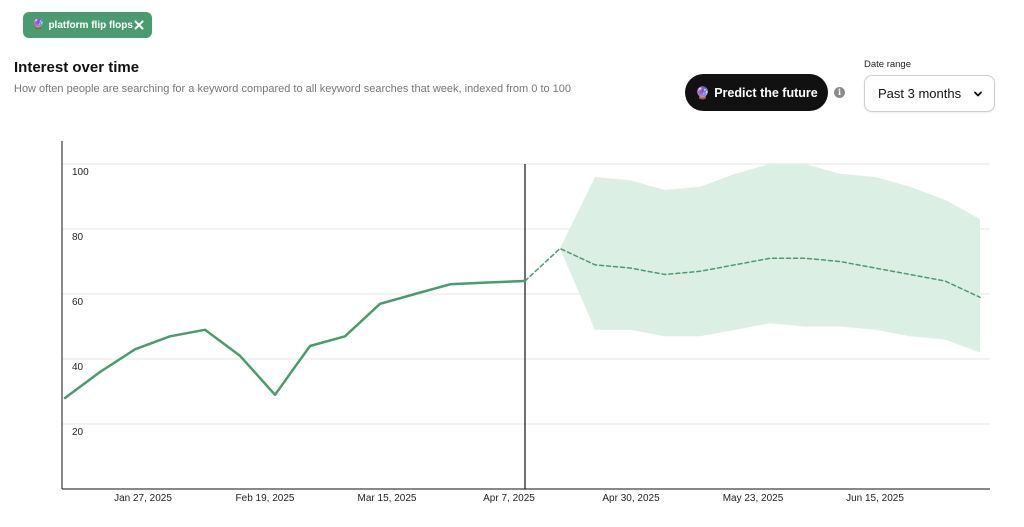 This screenshot has width=1024, height=527. What do you see at coordinates (78, 367) in the screenshot?
I see `y-tick-label: 40` at bounding box center [78, 367].